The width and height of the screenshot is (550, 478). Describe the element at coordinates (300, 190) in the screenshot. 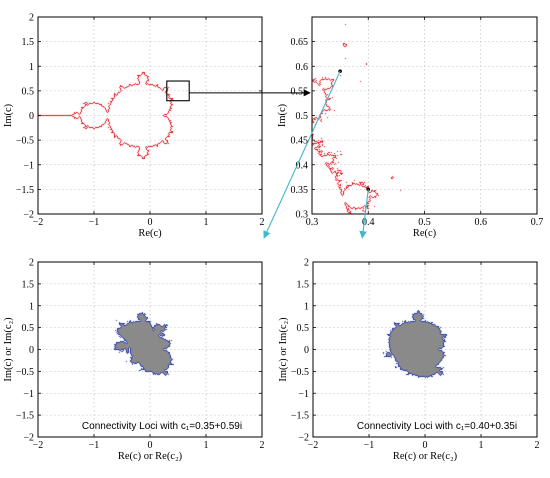

I see `y-tick-label: 0.35` at that location.